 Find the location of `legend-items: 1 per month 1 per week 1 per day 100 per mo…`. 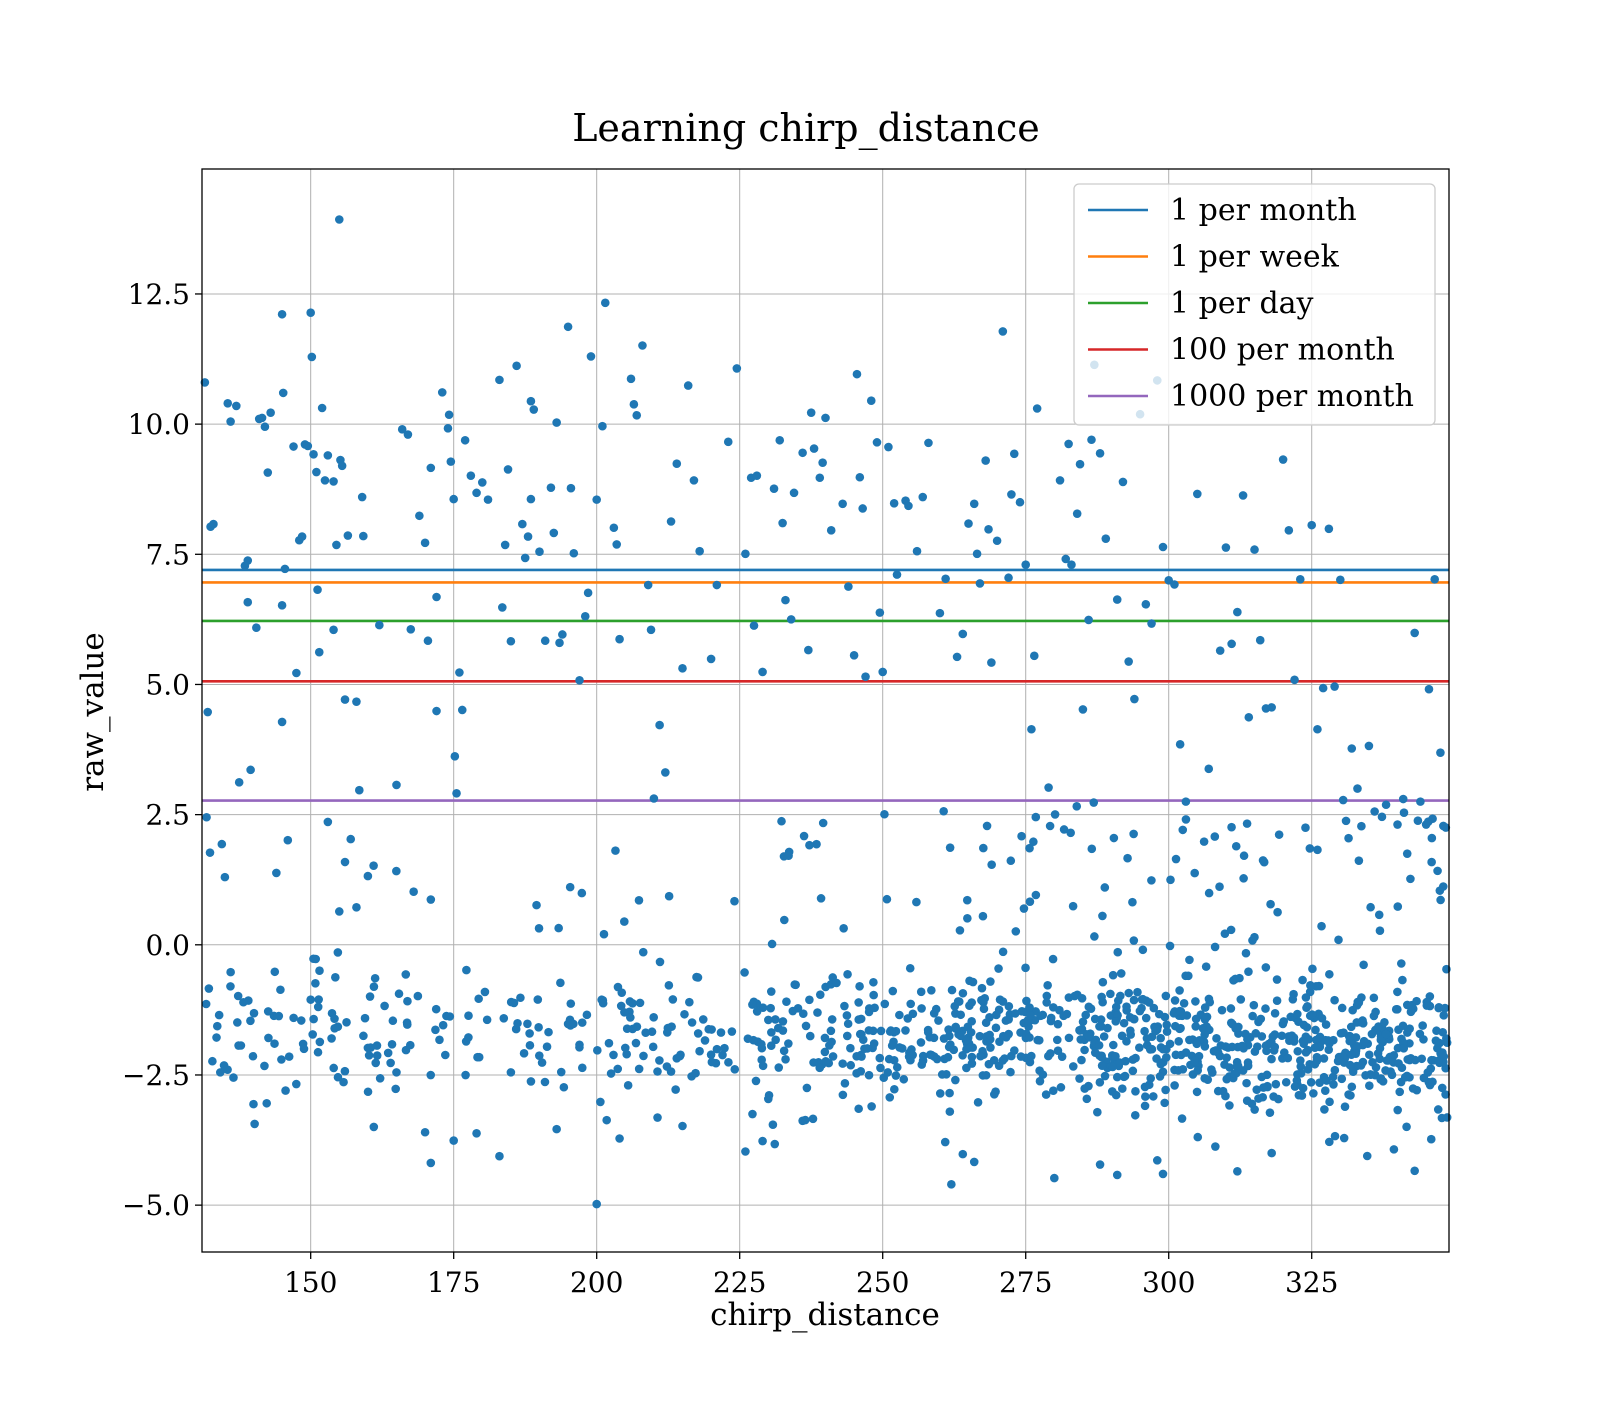

legend-items: 1 per month 1 per week 1 per day 100 per mo… is located at coordinates (1251, 303).